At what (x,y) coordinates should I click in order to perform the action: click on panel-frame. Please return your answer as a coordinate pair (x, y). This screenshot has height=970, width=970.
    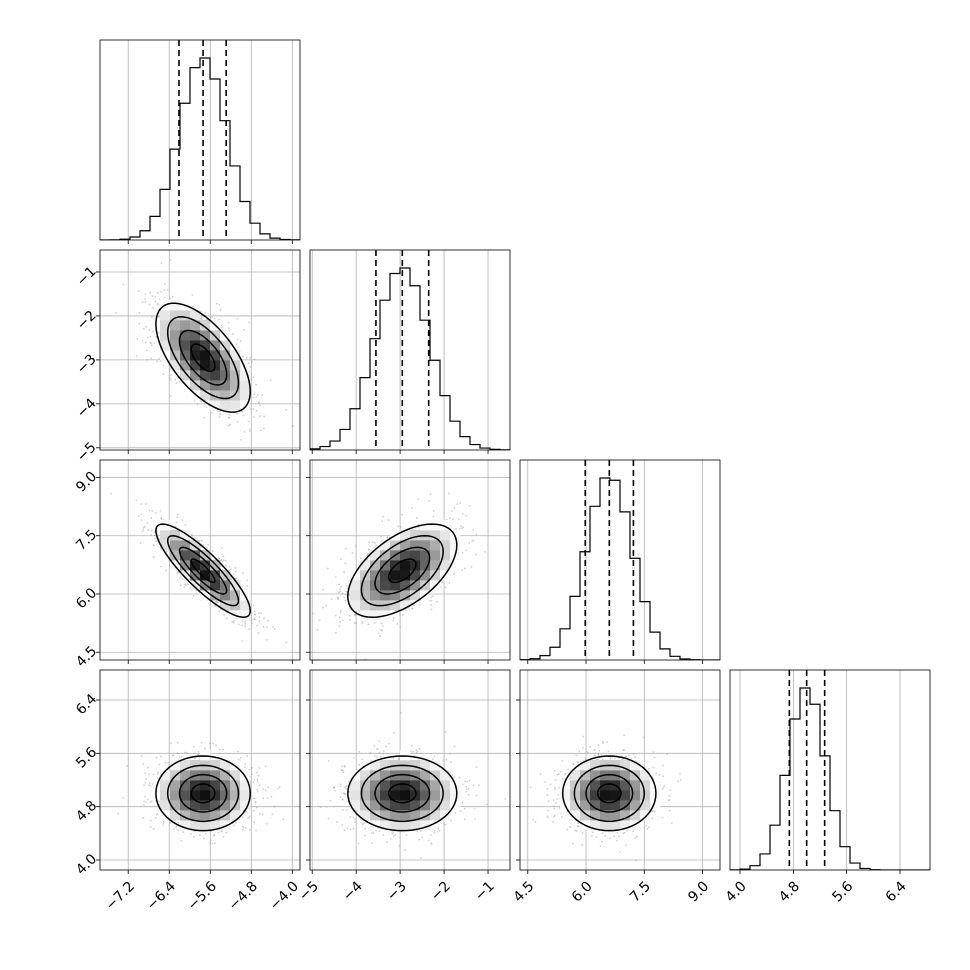
    Looking at the image, I should click on (200, 560).